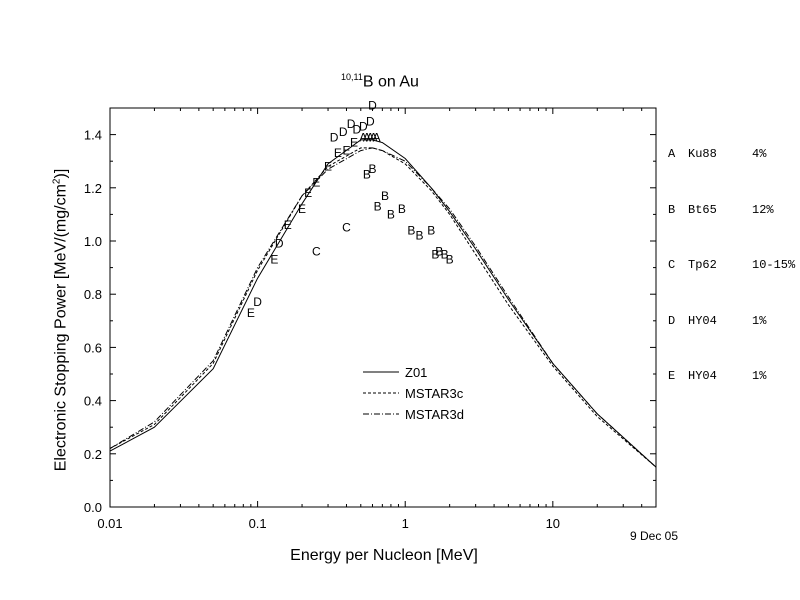 This screenshot has height=600, width=800. What do you see at coordinates (384, 555) in the screenshot?
I see `x-axis-label: Energy per Nucleon [MeV]` at bounding box center [384, 555].